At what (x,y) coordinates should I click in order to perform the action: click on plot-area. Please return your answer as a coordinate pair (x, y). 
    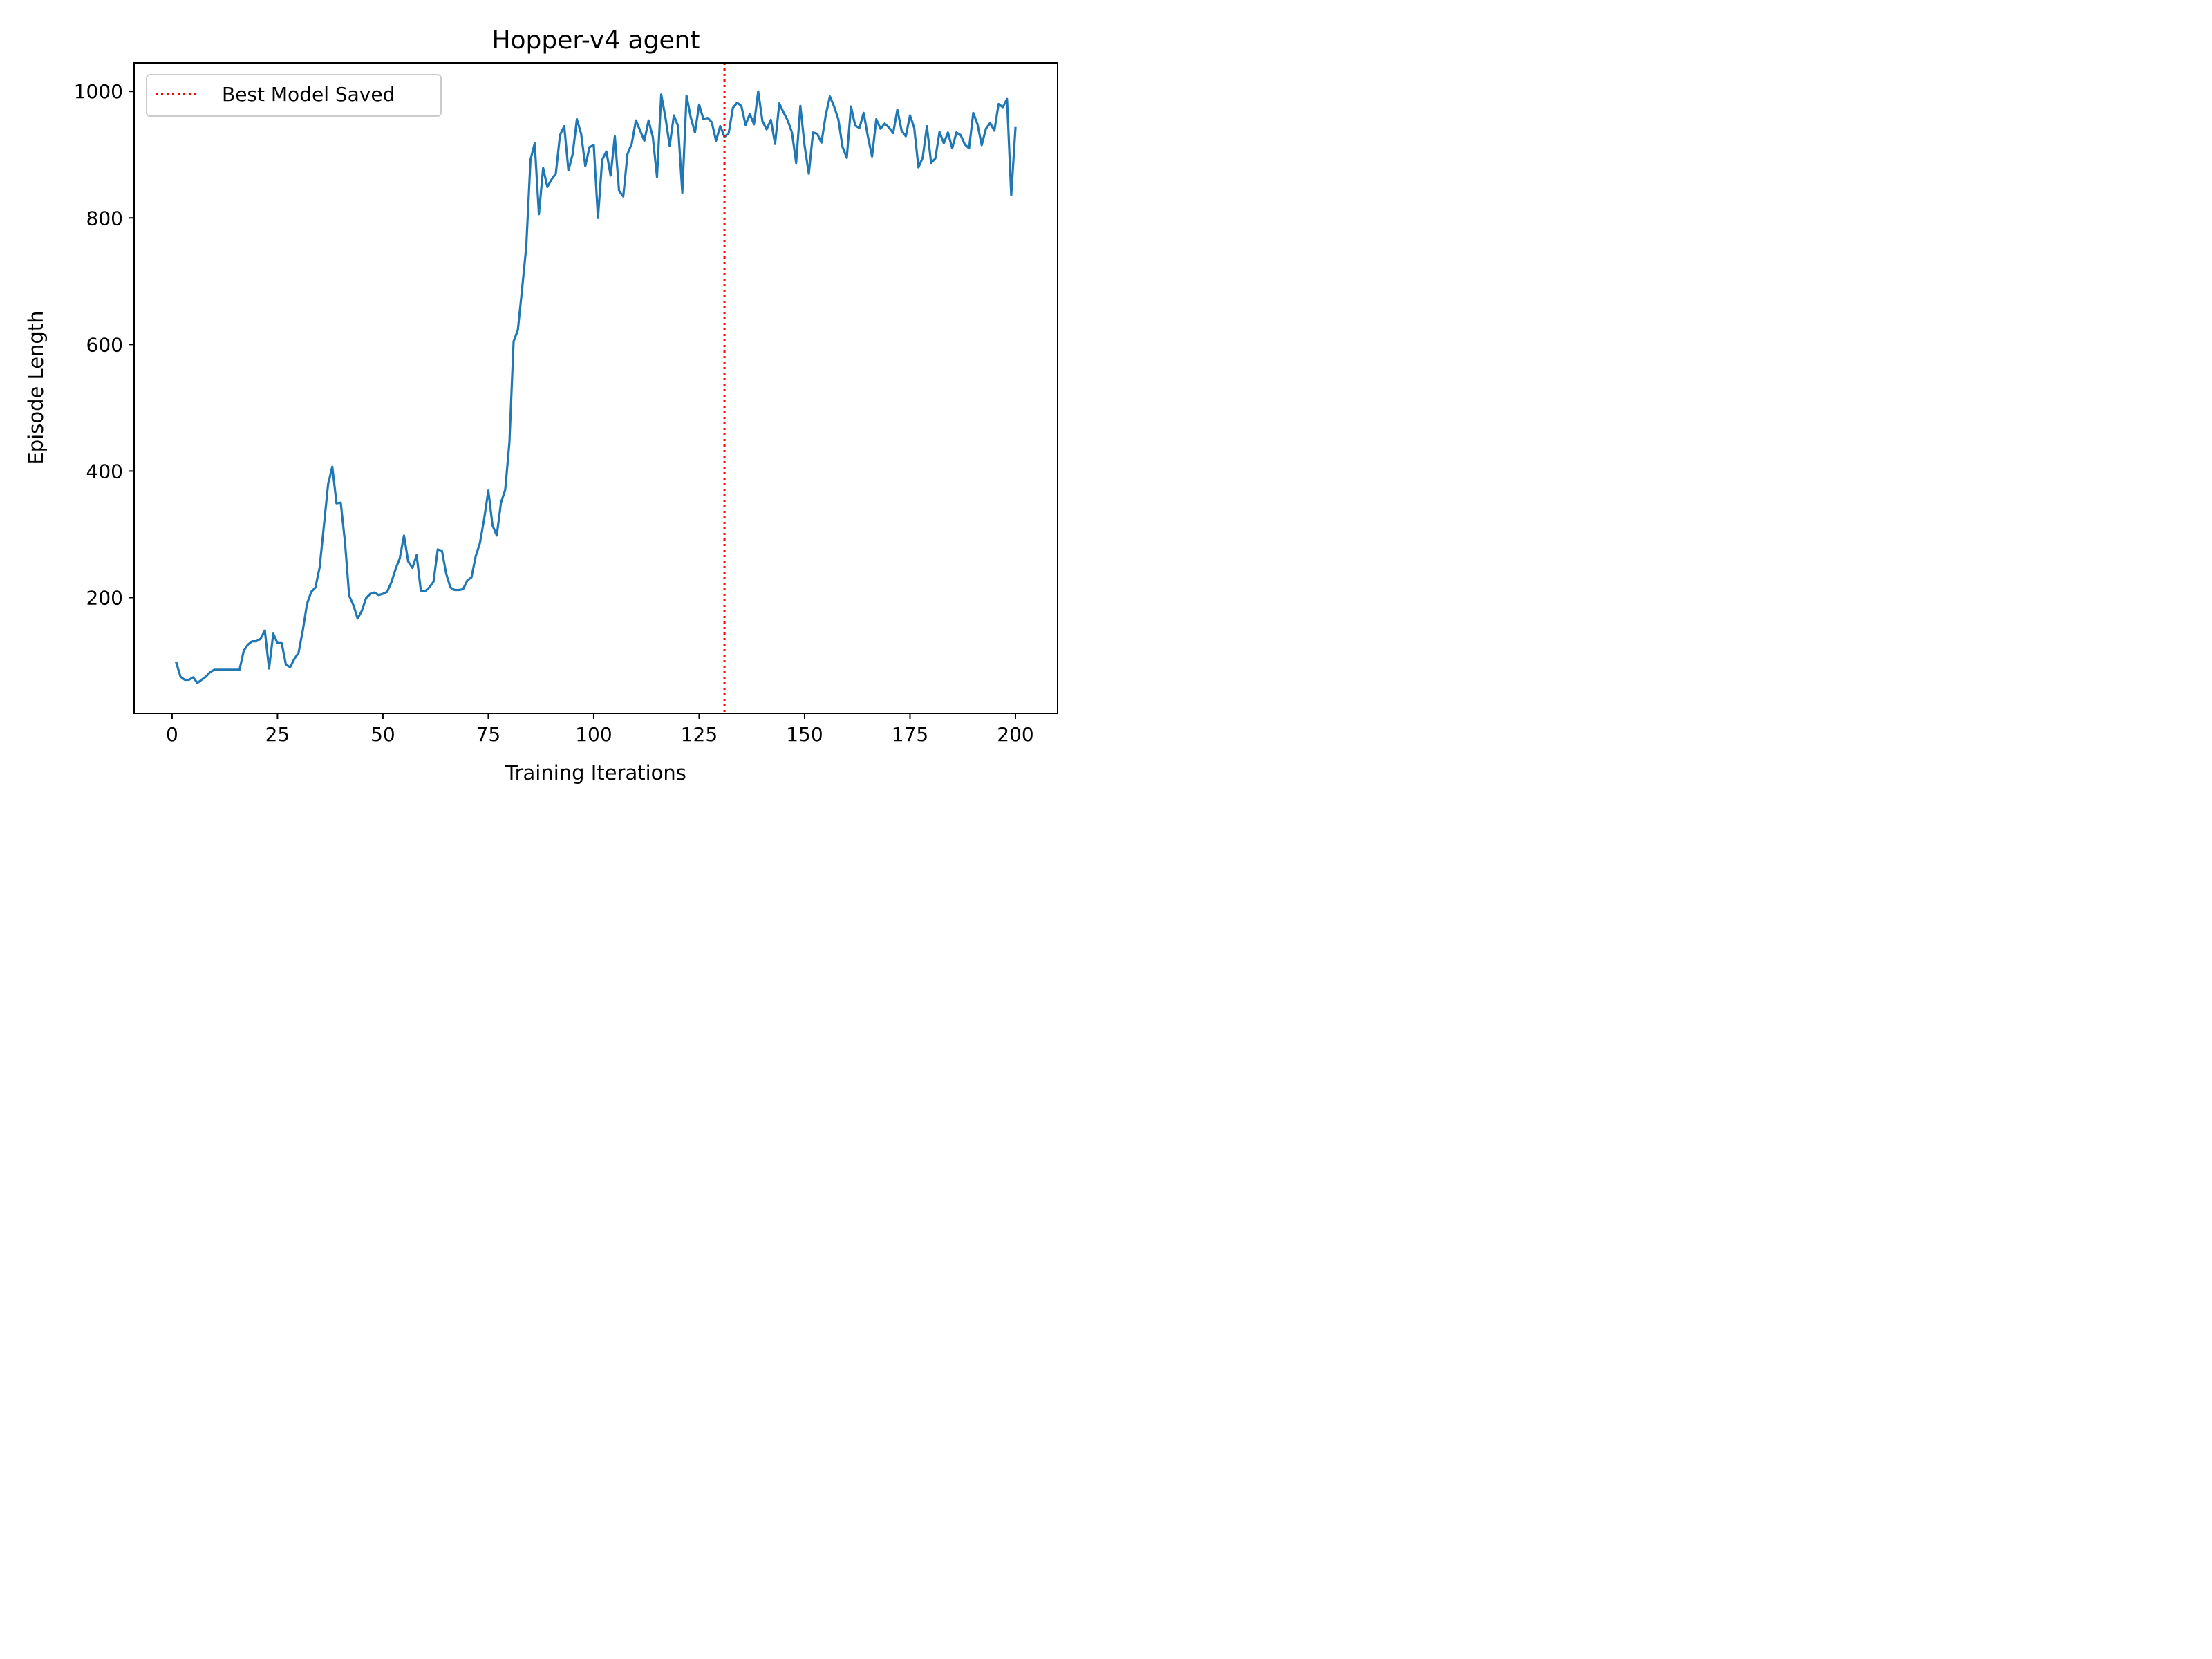
    Looking at the image, I should click on (596, 388).